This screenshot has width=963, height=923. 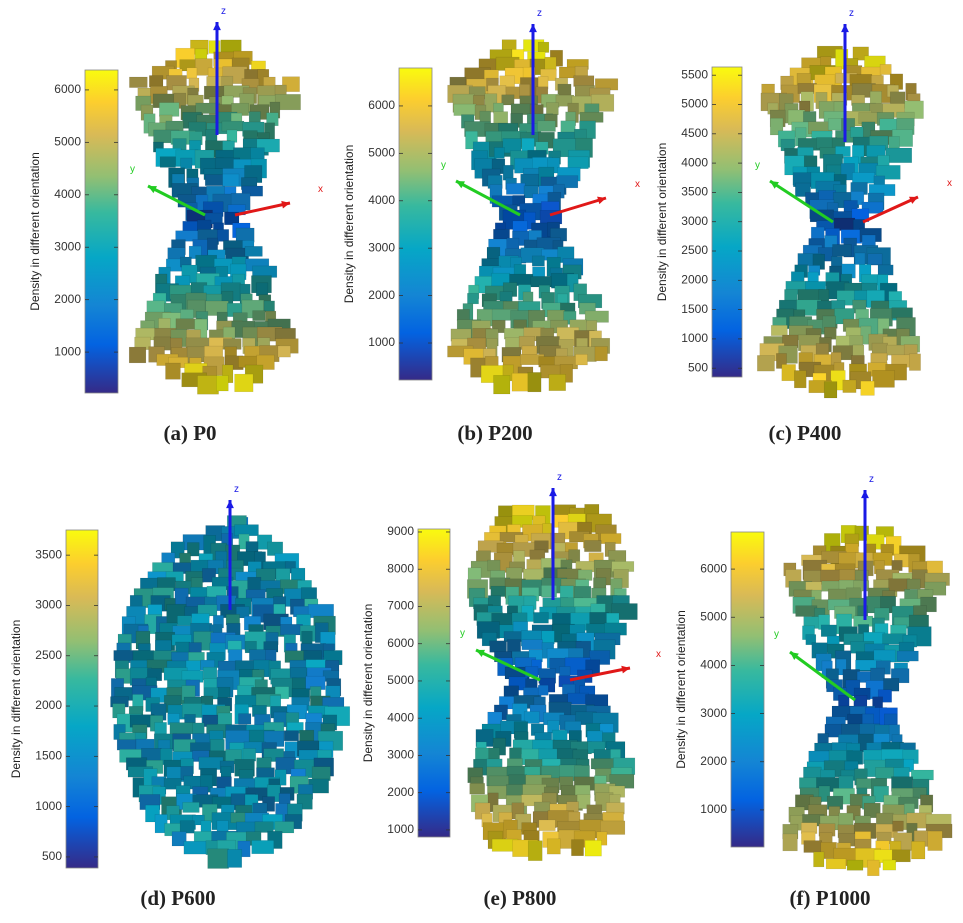 I want to click on colorbar-tick-label: 500, so click(x=698, y=367).